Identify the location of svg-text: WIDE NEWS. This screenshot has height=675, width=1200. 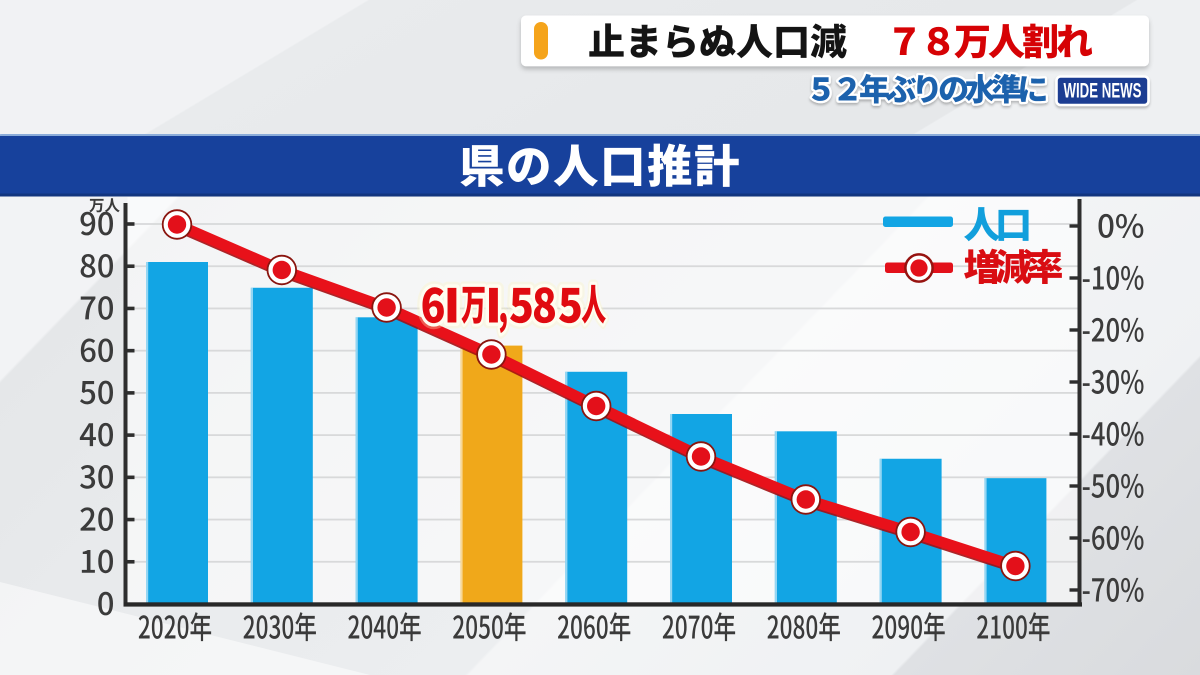
(1103, 91).